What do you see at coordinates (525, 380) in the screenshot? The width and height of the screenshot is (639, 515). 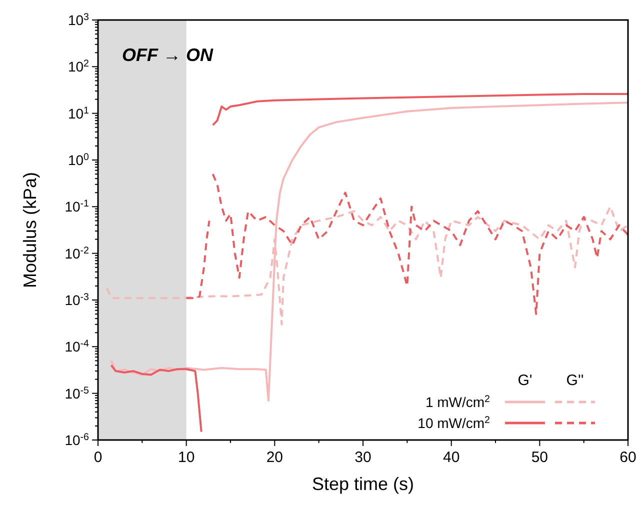 I see `annotation: G'` at bounding box center [525, 380].